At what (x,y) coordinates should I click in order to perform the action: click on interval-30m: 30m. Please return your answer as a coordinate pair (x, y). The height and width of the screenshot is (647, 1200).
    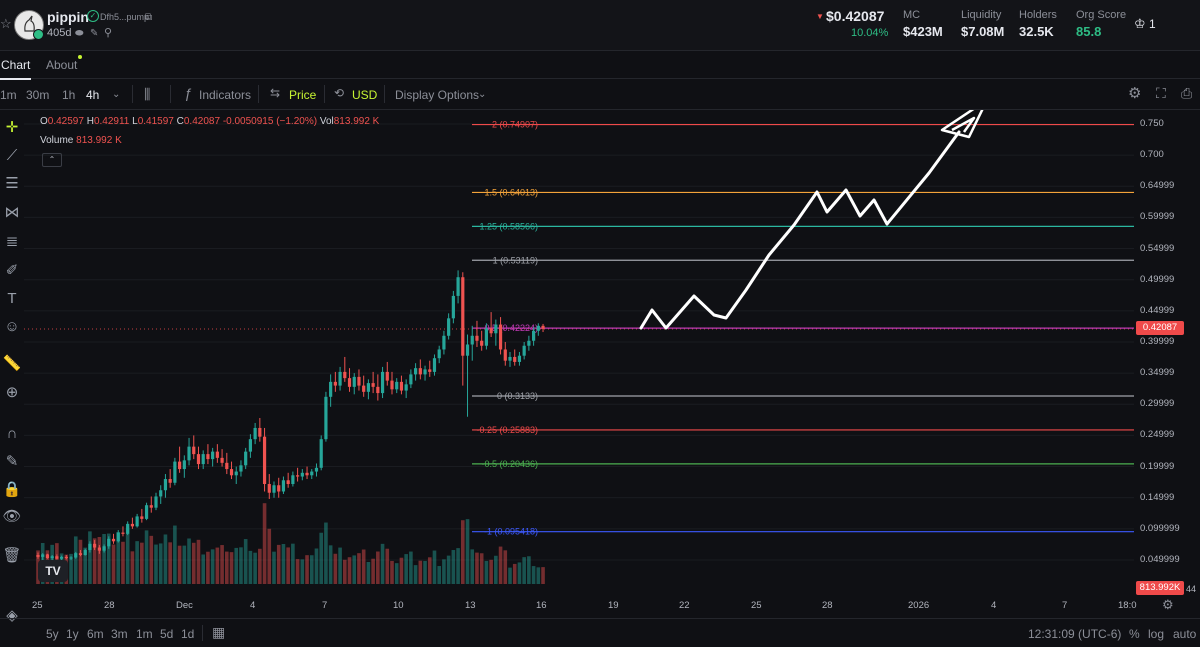
    Looking at the image, I should click on (38, 95).